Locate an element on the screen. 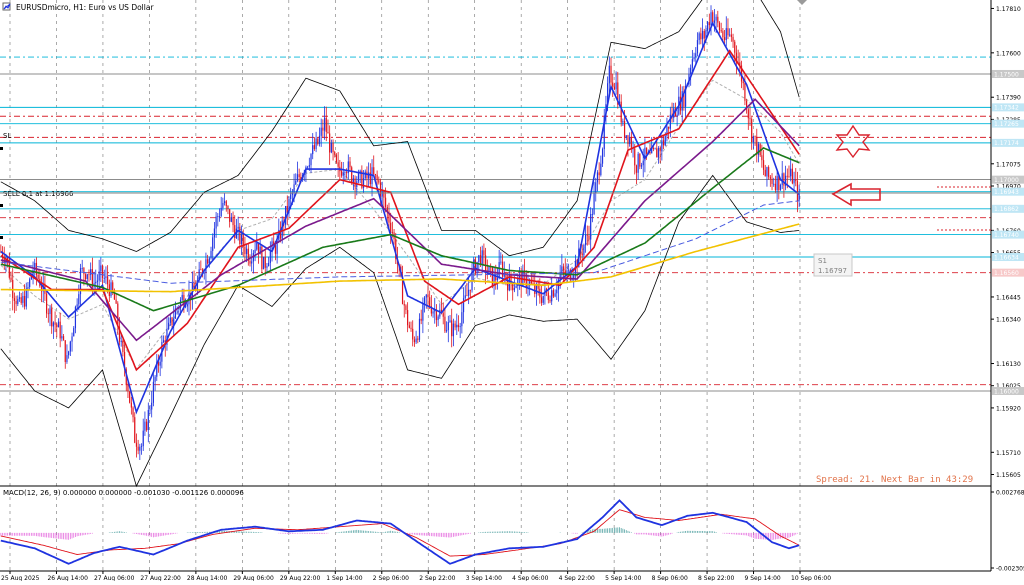 The height and width of the screenshot is (585, 1024). price-tick-label: 1.17075 is located at coordinates (1008, 164).